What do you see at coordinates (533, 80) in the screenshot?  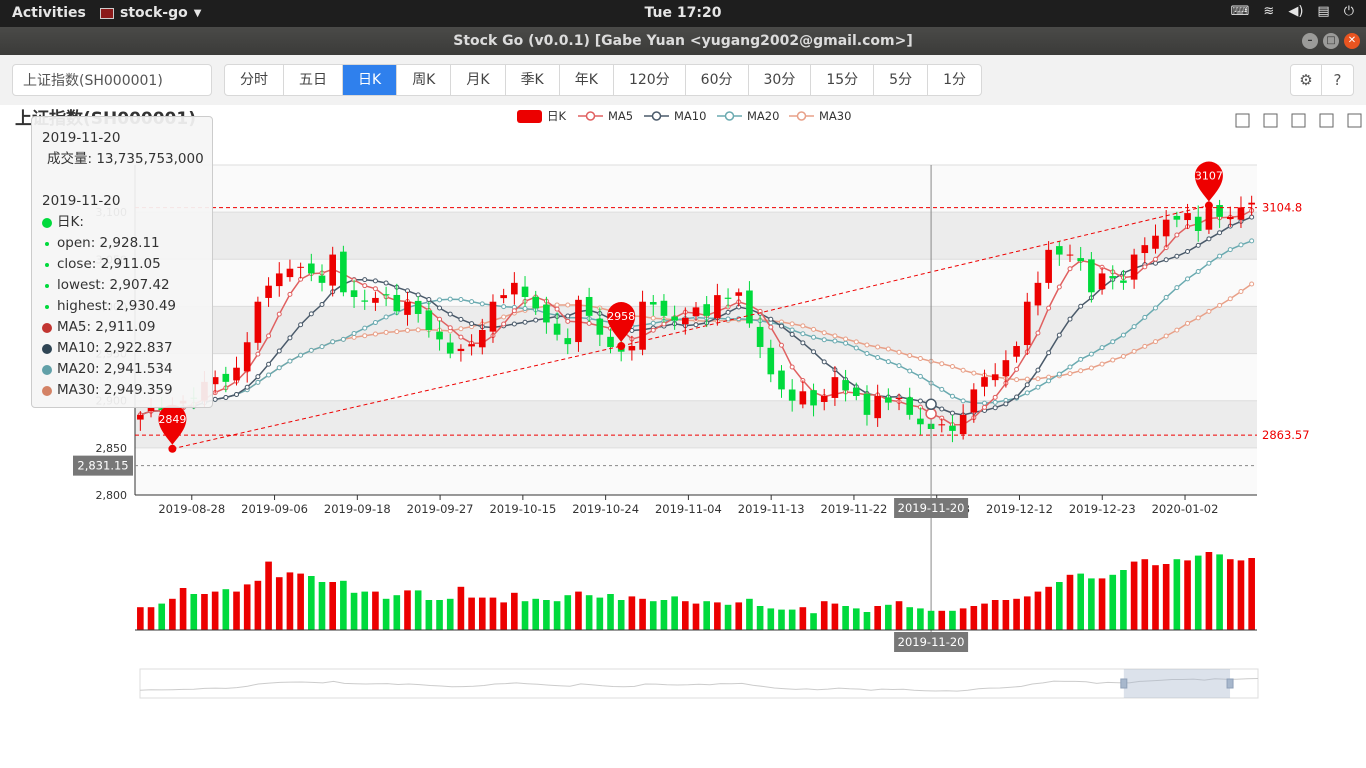 I see `period-tab: 季K` at bounding box center [533, 80].